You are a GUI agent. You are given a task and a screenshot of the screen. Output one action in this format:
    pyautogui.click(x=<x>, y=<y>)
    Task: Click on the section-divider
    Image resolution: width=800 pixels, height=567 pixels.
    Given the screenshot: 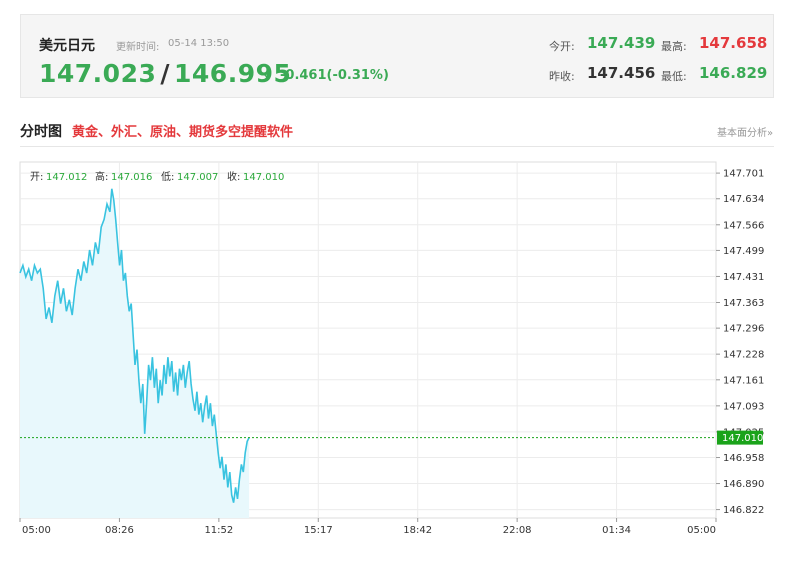 What is the action you would take?
    pyautogui.click(x=397, y=146)
    